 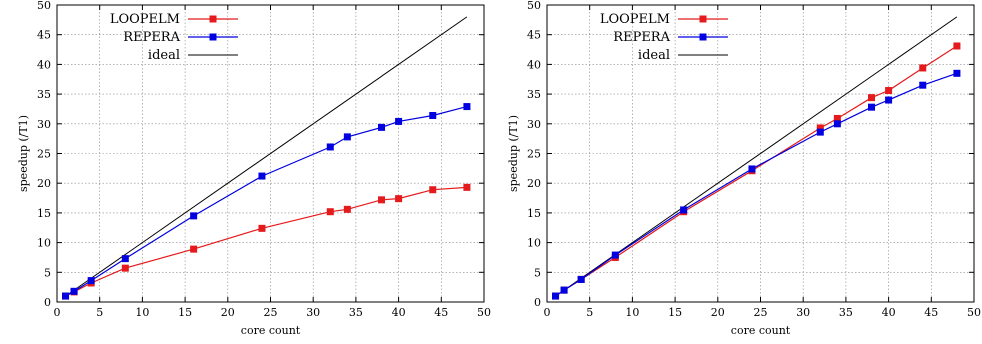 I want to click on series-line-loopelm, so click(x=266, y=241).